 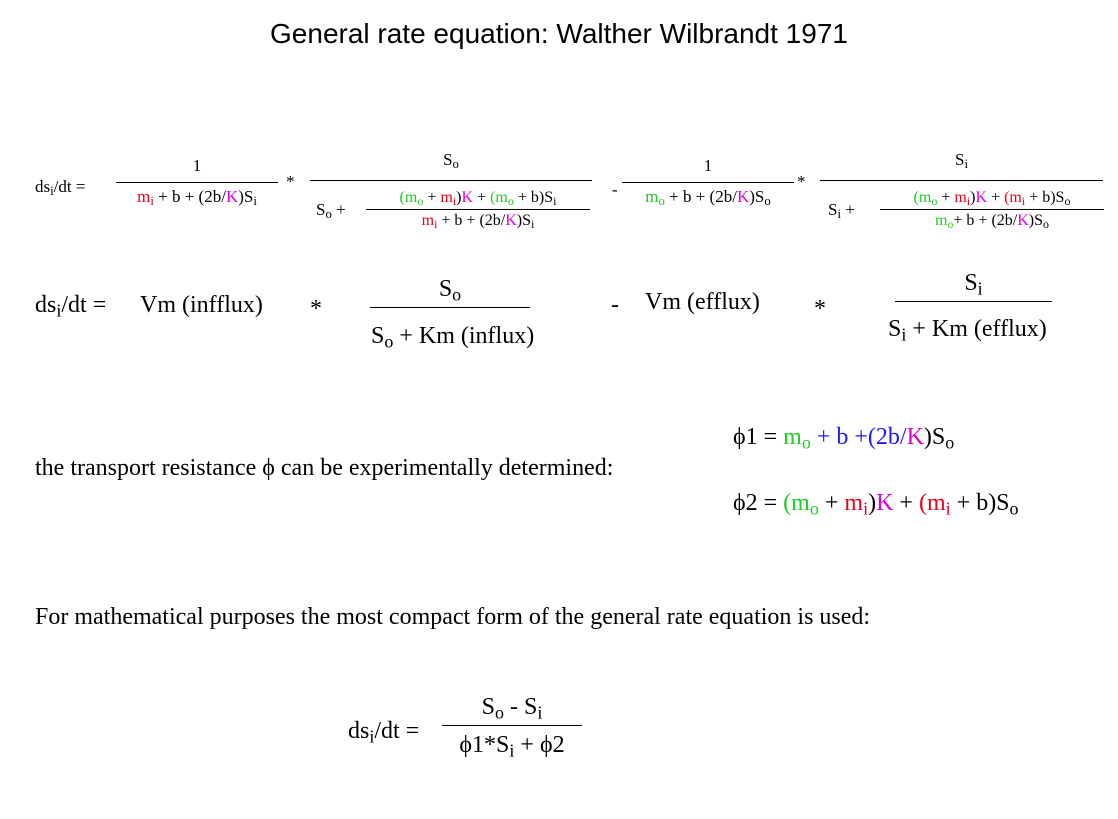 I want to click on eq1-lhs: dsi/dt =, so click(x=60, y=188).